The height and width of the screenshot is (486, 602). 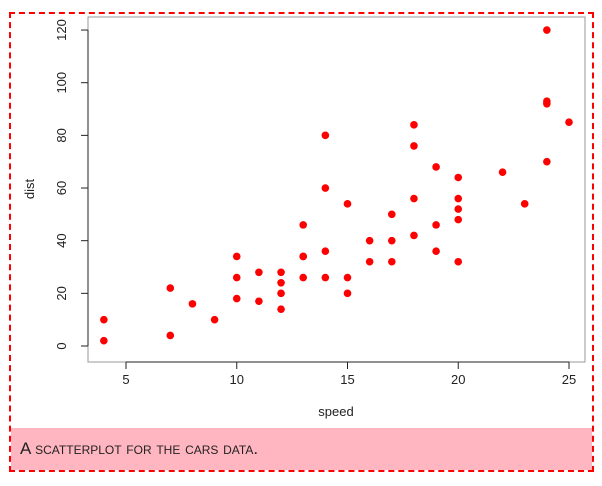 I want to click on y-axis-label: dist, so click(x=29, y=188).